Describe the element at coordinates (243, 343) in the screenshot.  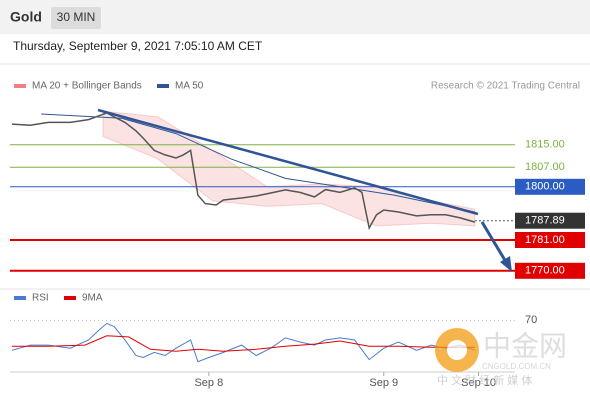
I see `rsi-line` at that location.